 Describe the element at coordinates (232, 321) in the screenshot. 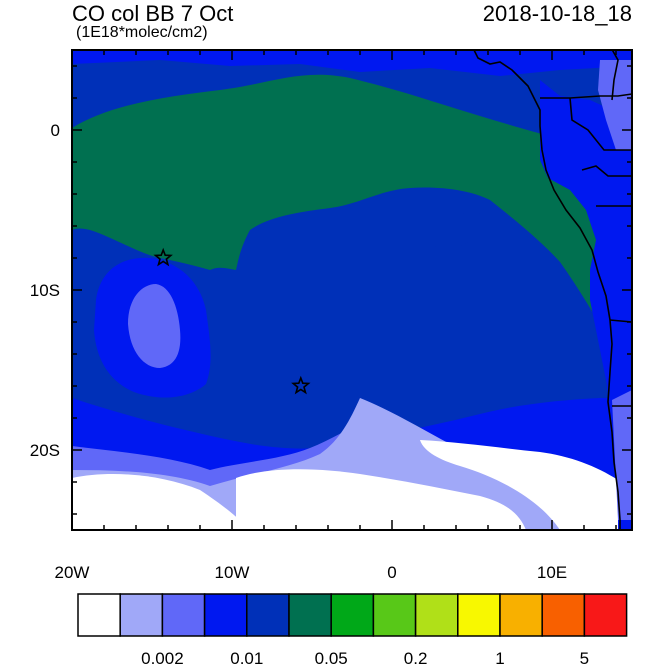

I see `star-markers` at that location.